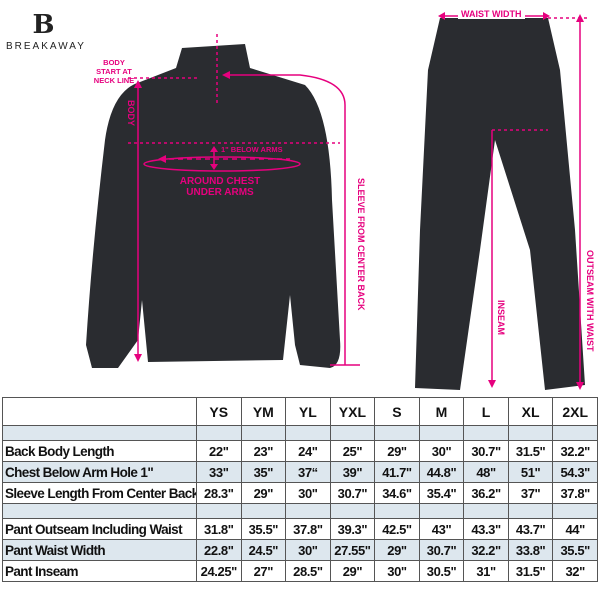 The image size is (600, 600). I want to click on size-value: 37“, so click(308, 472).